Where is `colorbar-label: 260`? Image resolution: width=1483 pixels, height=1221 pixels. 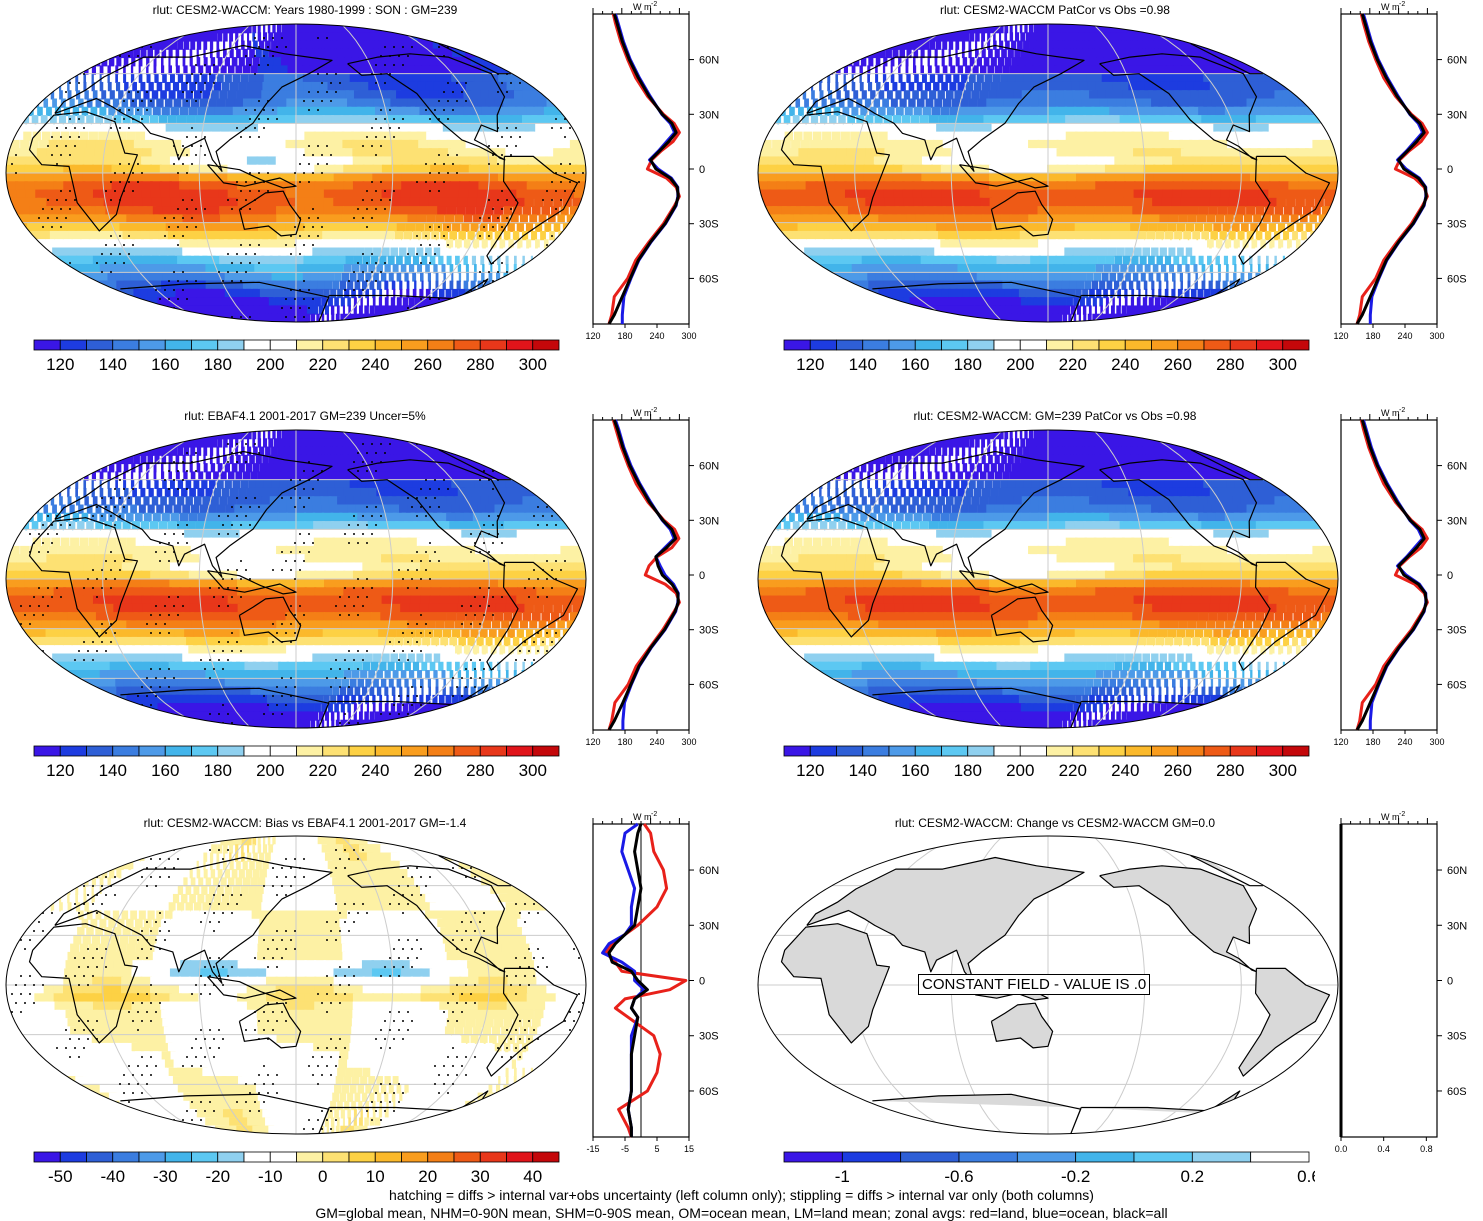
colorbar-label: 260 is located at coordinates (1178, 770).